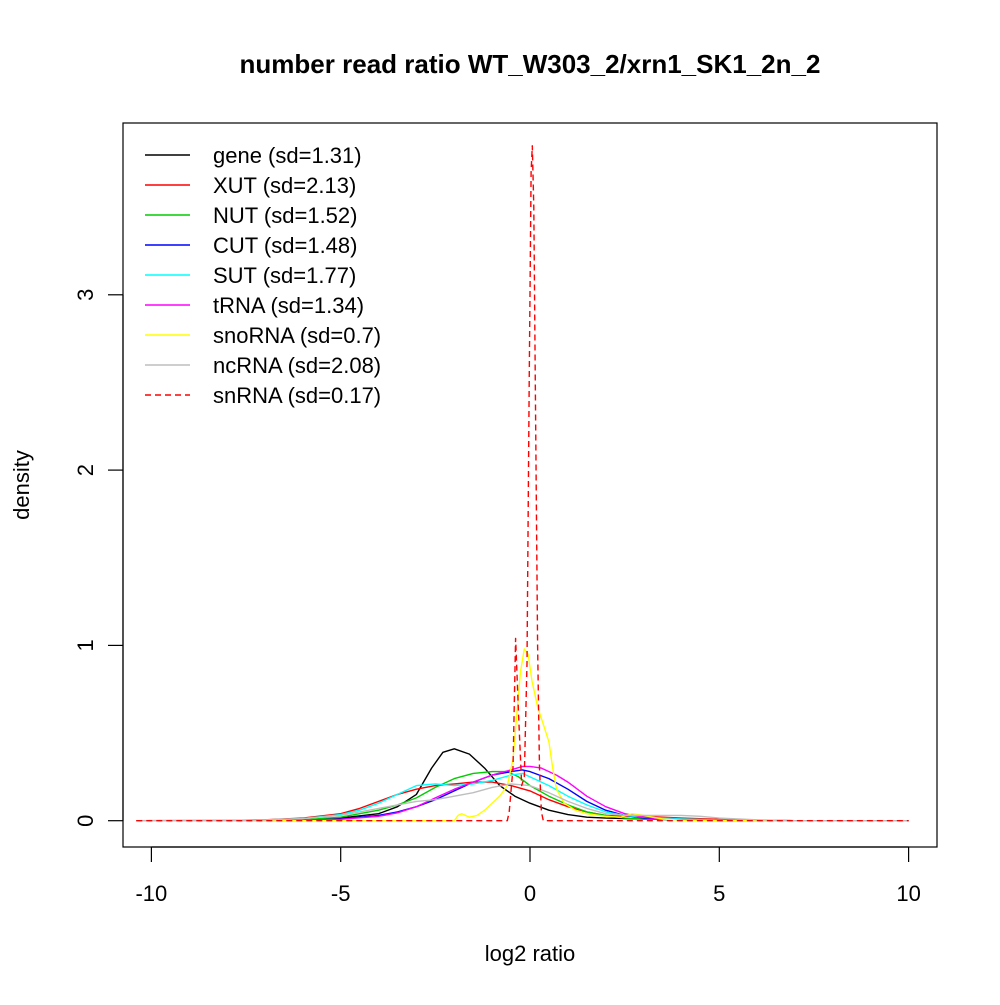  I want to click on legend-label: NUT (sd=1.52), so click(285, 215).